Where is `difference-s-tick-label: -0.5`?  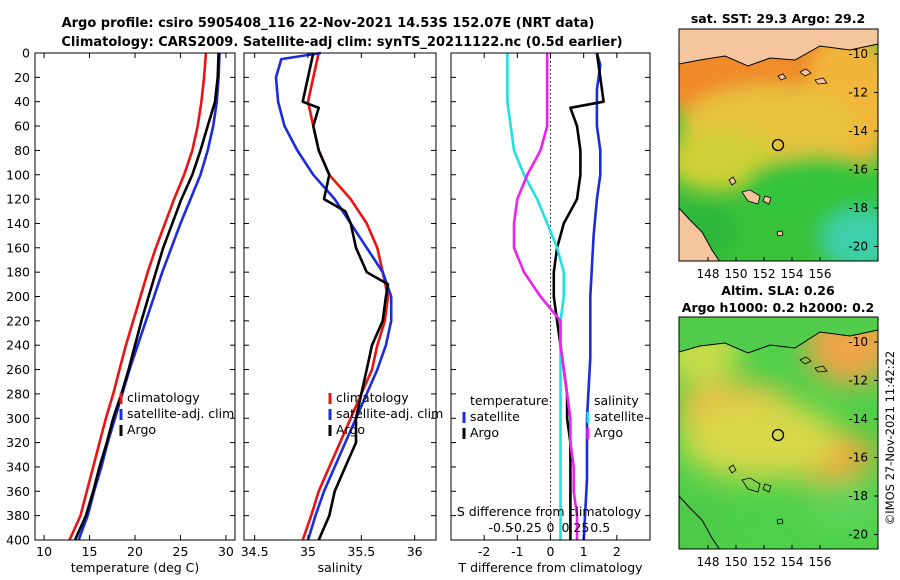
difference-s-tick-label: -0.5 is located at coordinates (501, 527).